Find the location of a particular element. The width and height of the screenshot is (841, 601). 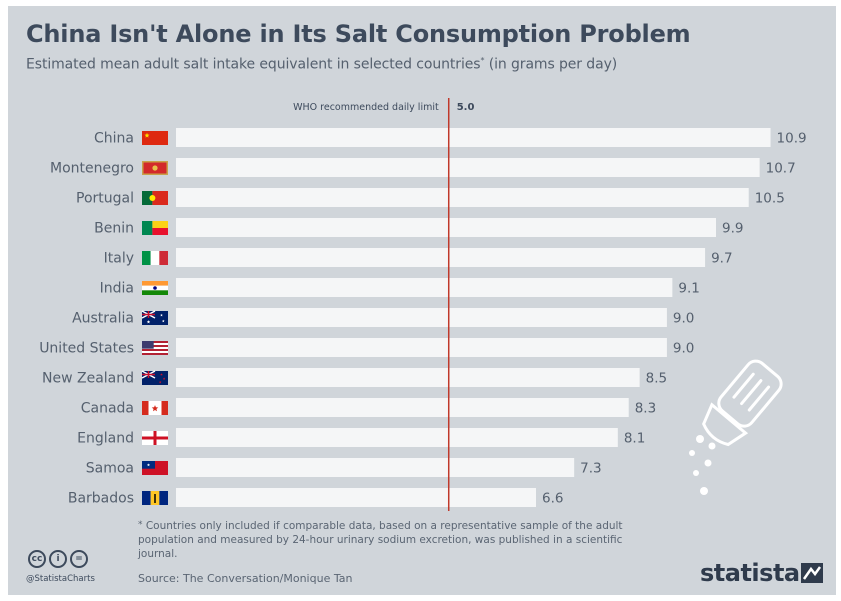

value-label: 10.7 is located at coordinates (781, 169).